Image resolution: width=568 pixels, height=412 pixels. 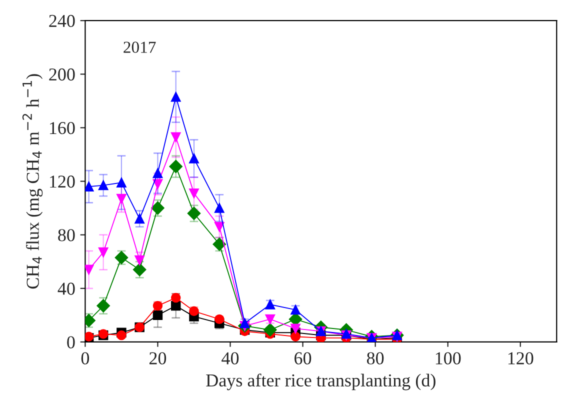 What do you see at coordinates (66, 288) in the screenshot?
I see `y-tick-label: 40` at bounding box center [66, 288].